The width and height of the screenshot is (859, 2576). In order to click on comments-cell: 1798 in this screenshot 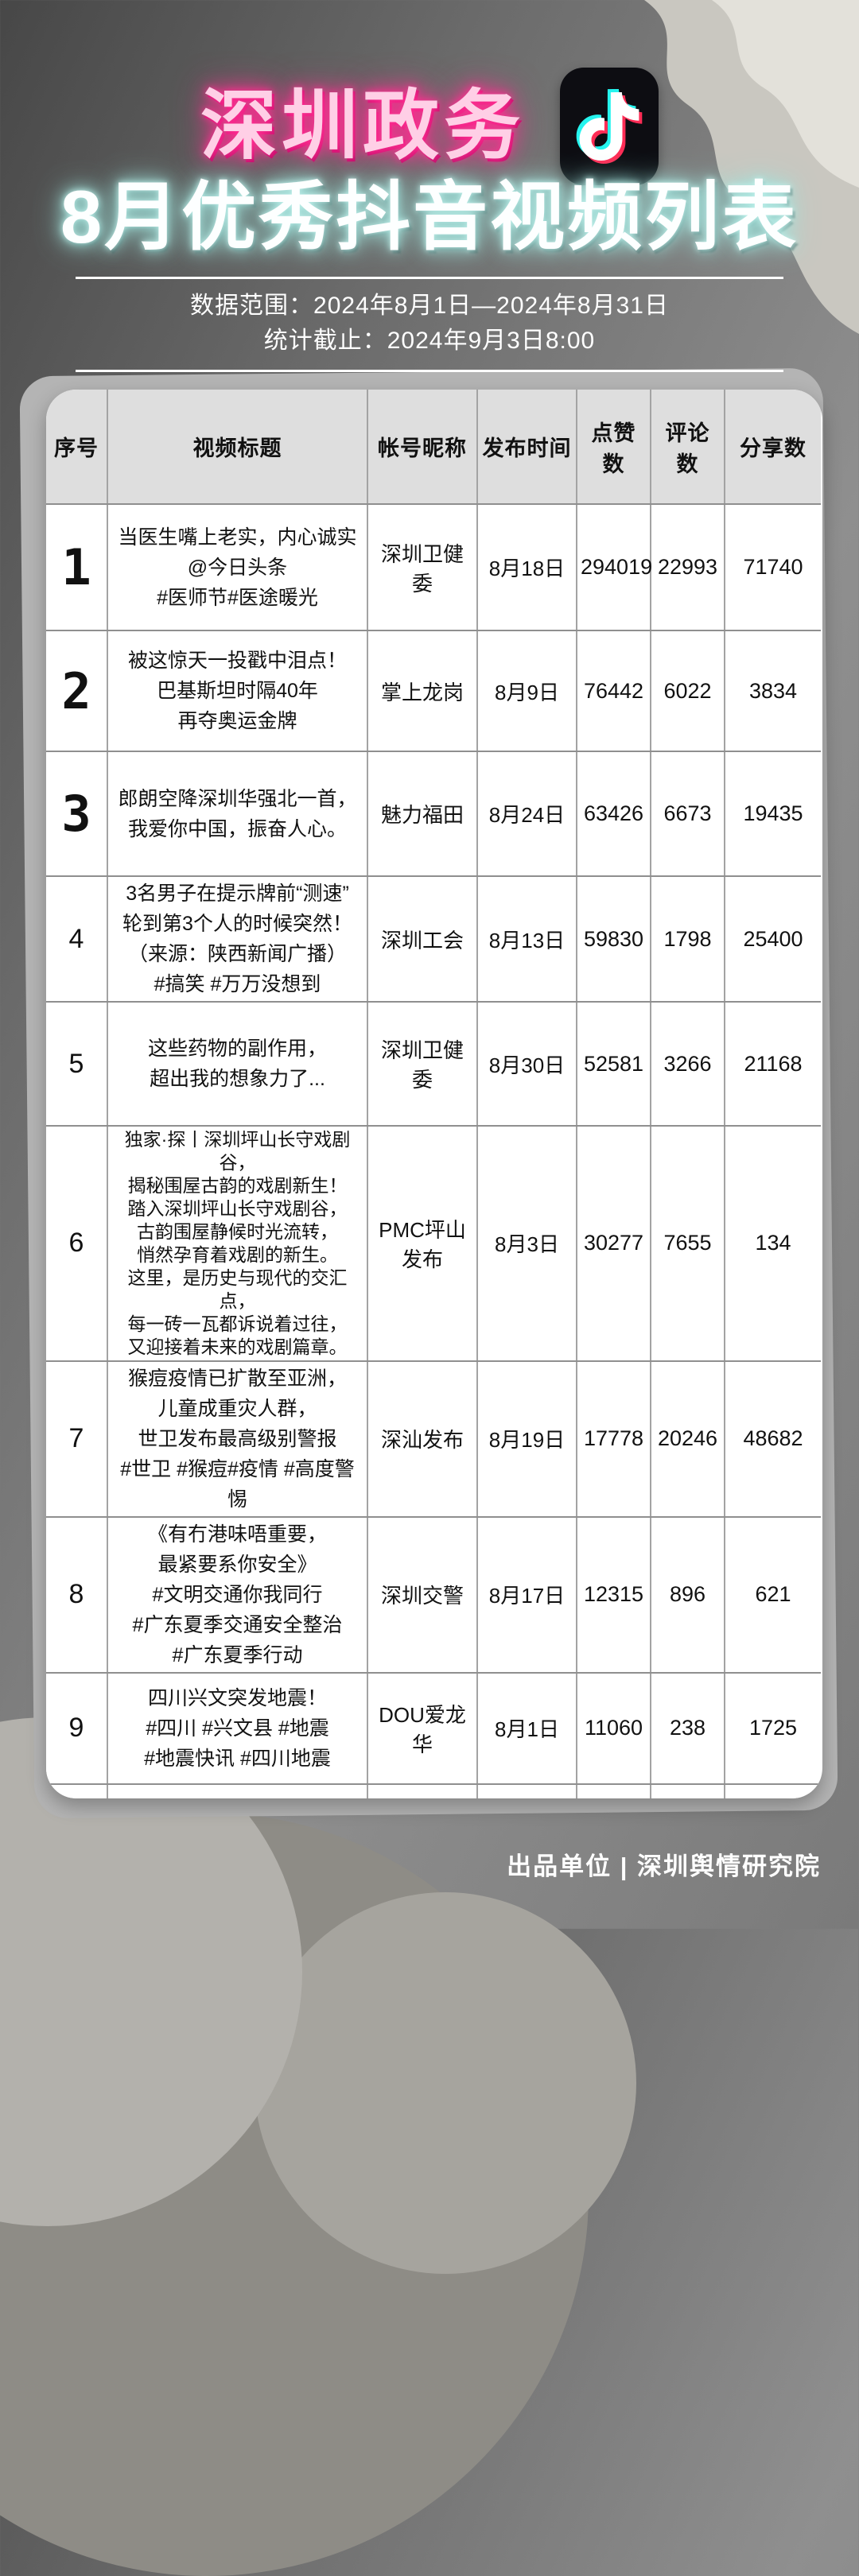, I will do `click(688, 940)`.